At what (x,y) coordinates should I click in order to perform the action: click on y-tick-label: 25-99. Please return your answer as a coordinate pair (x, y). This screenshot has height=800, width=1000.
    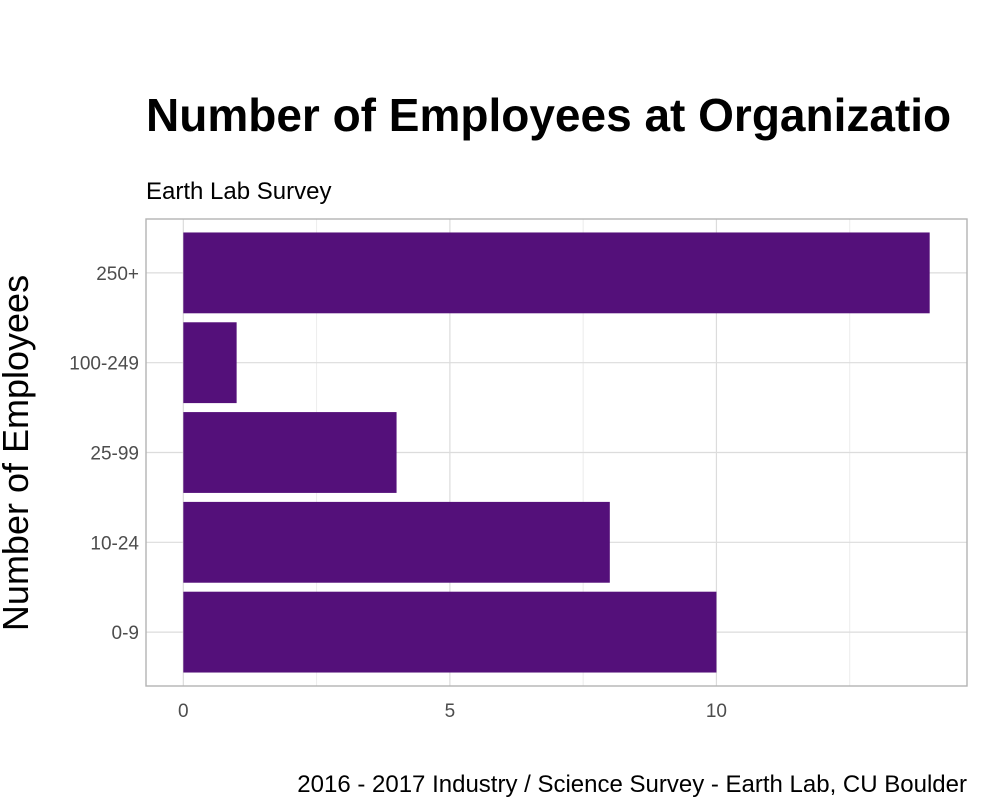
    Looking at the image, I should click on (114, 454).